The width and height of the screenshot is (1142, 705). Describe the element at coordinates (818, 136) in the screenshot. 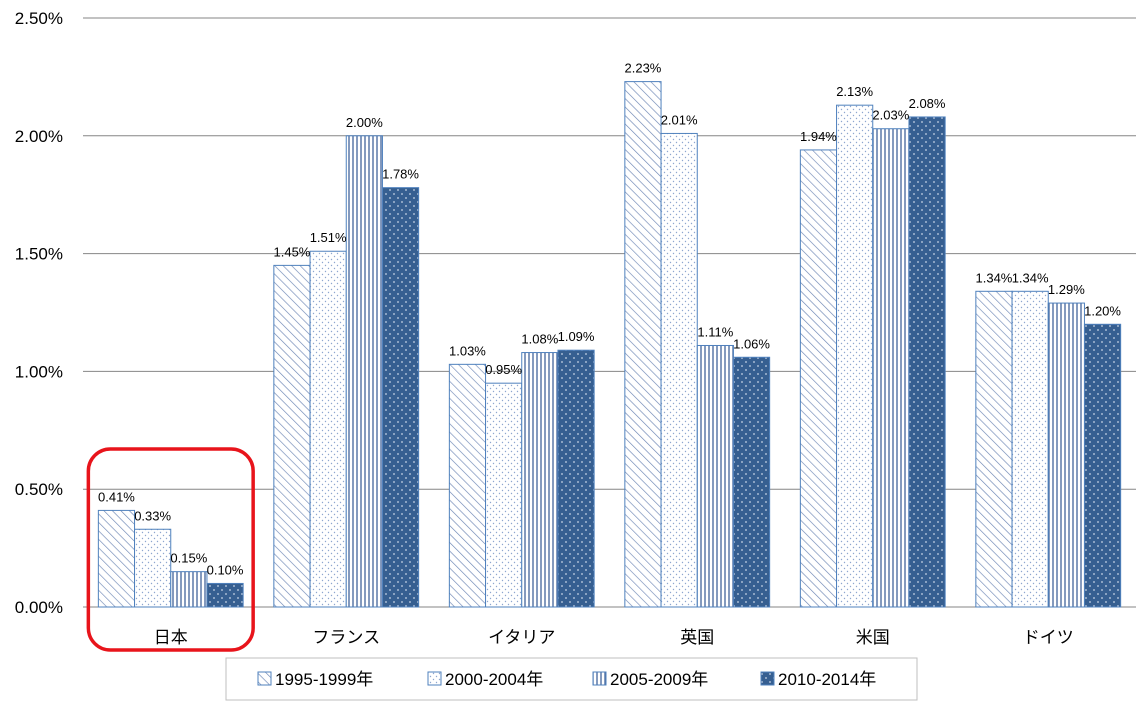

I see `data-label: 1.94%` at that location.